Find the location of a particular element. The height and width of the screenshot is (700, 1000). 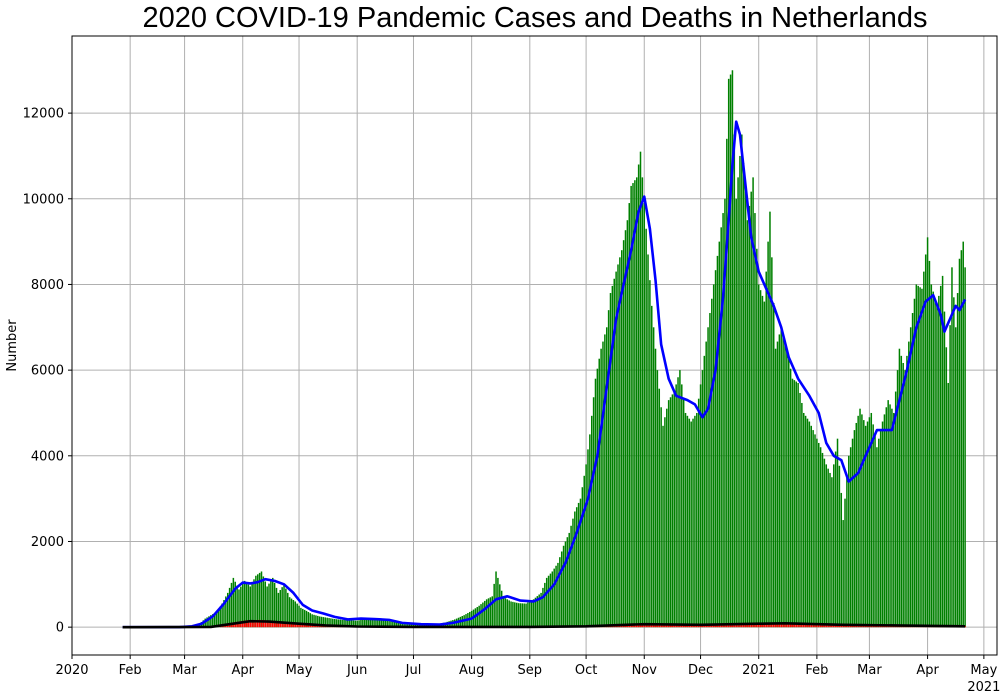

y-tick-label: 6000 is located at coordinates (47, 371).